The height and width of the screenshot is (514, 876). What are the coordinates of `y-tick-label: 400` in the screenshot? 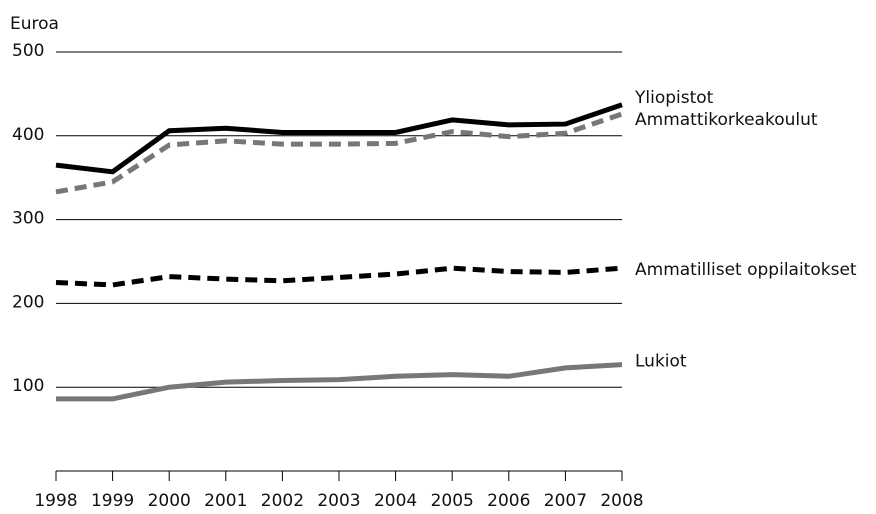 It's located at (28, 135).